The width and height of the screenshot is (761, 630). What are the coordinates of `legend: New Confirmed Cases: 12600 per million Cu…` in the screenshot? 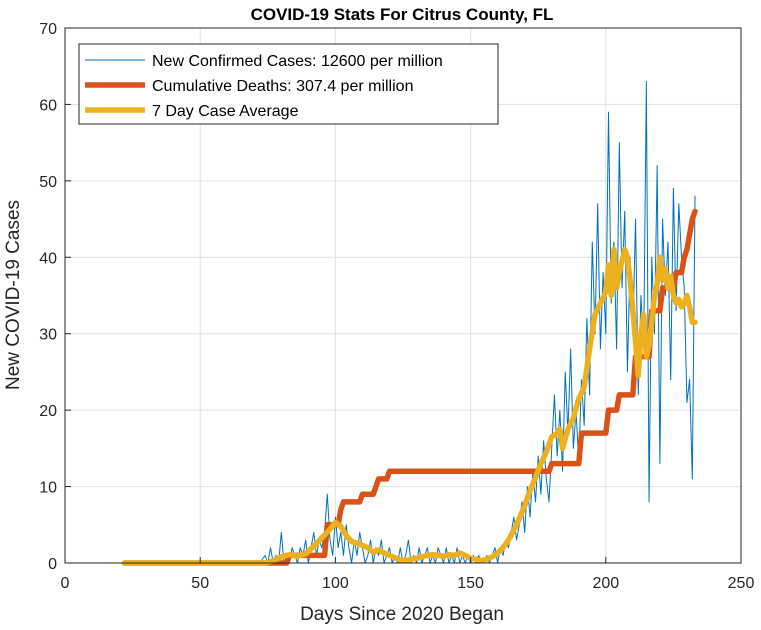 It's located at (288, 84).